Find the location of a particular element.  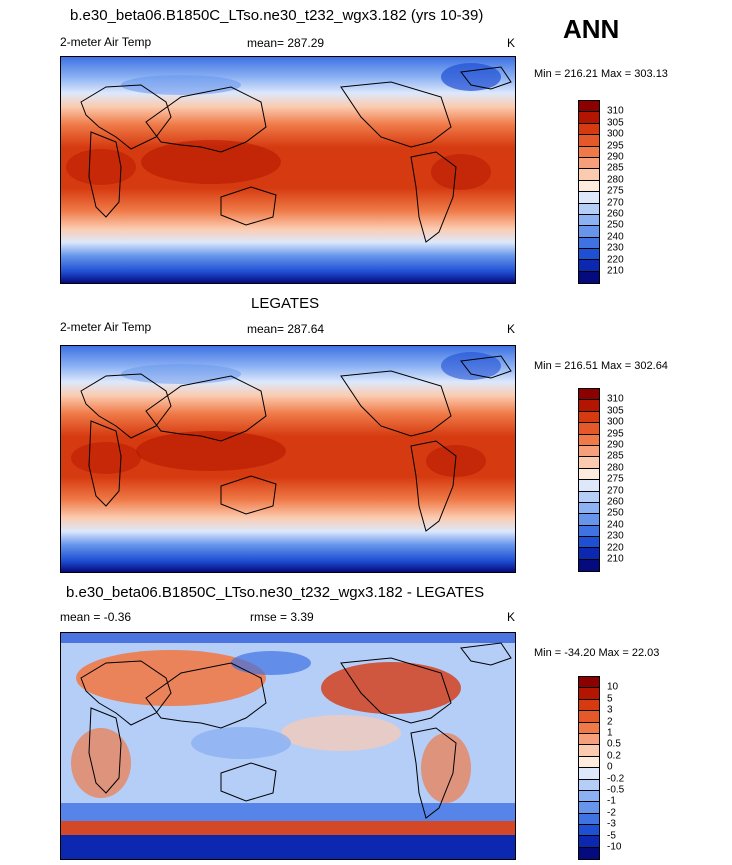

colorbar-label: 10 is located at coordinates (613, 687).